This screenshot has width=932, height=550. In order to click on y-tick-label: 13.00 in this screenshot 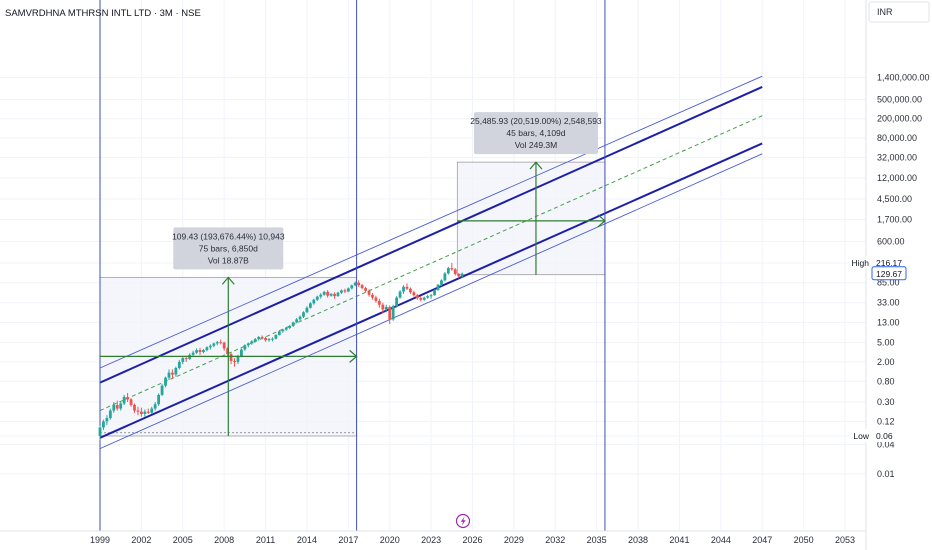, I will do `click(888, 322)`.